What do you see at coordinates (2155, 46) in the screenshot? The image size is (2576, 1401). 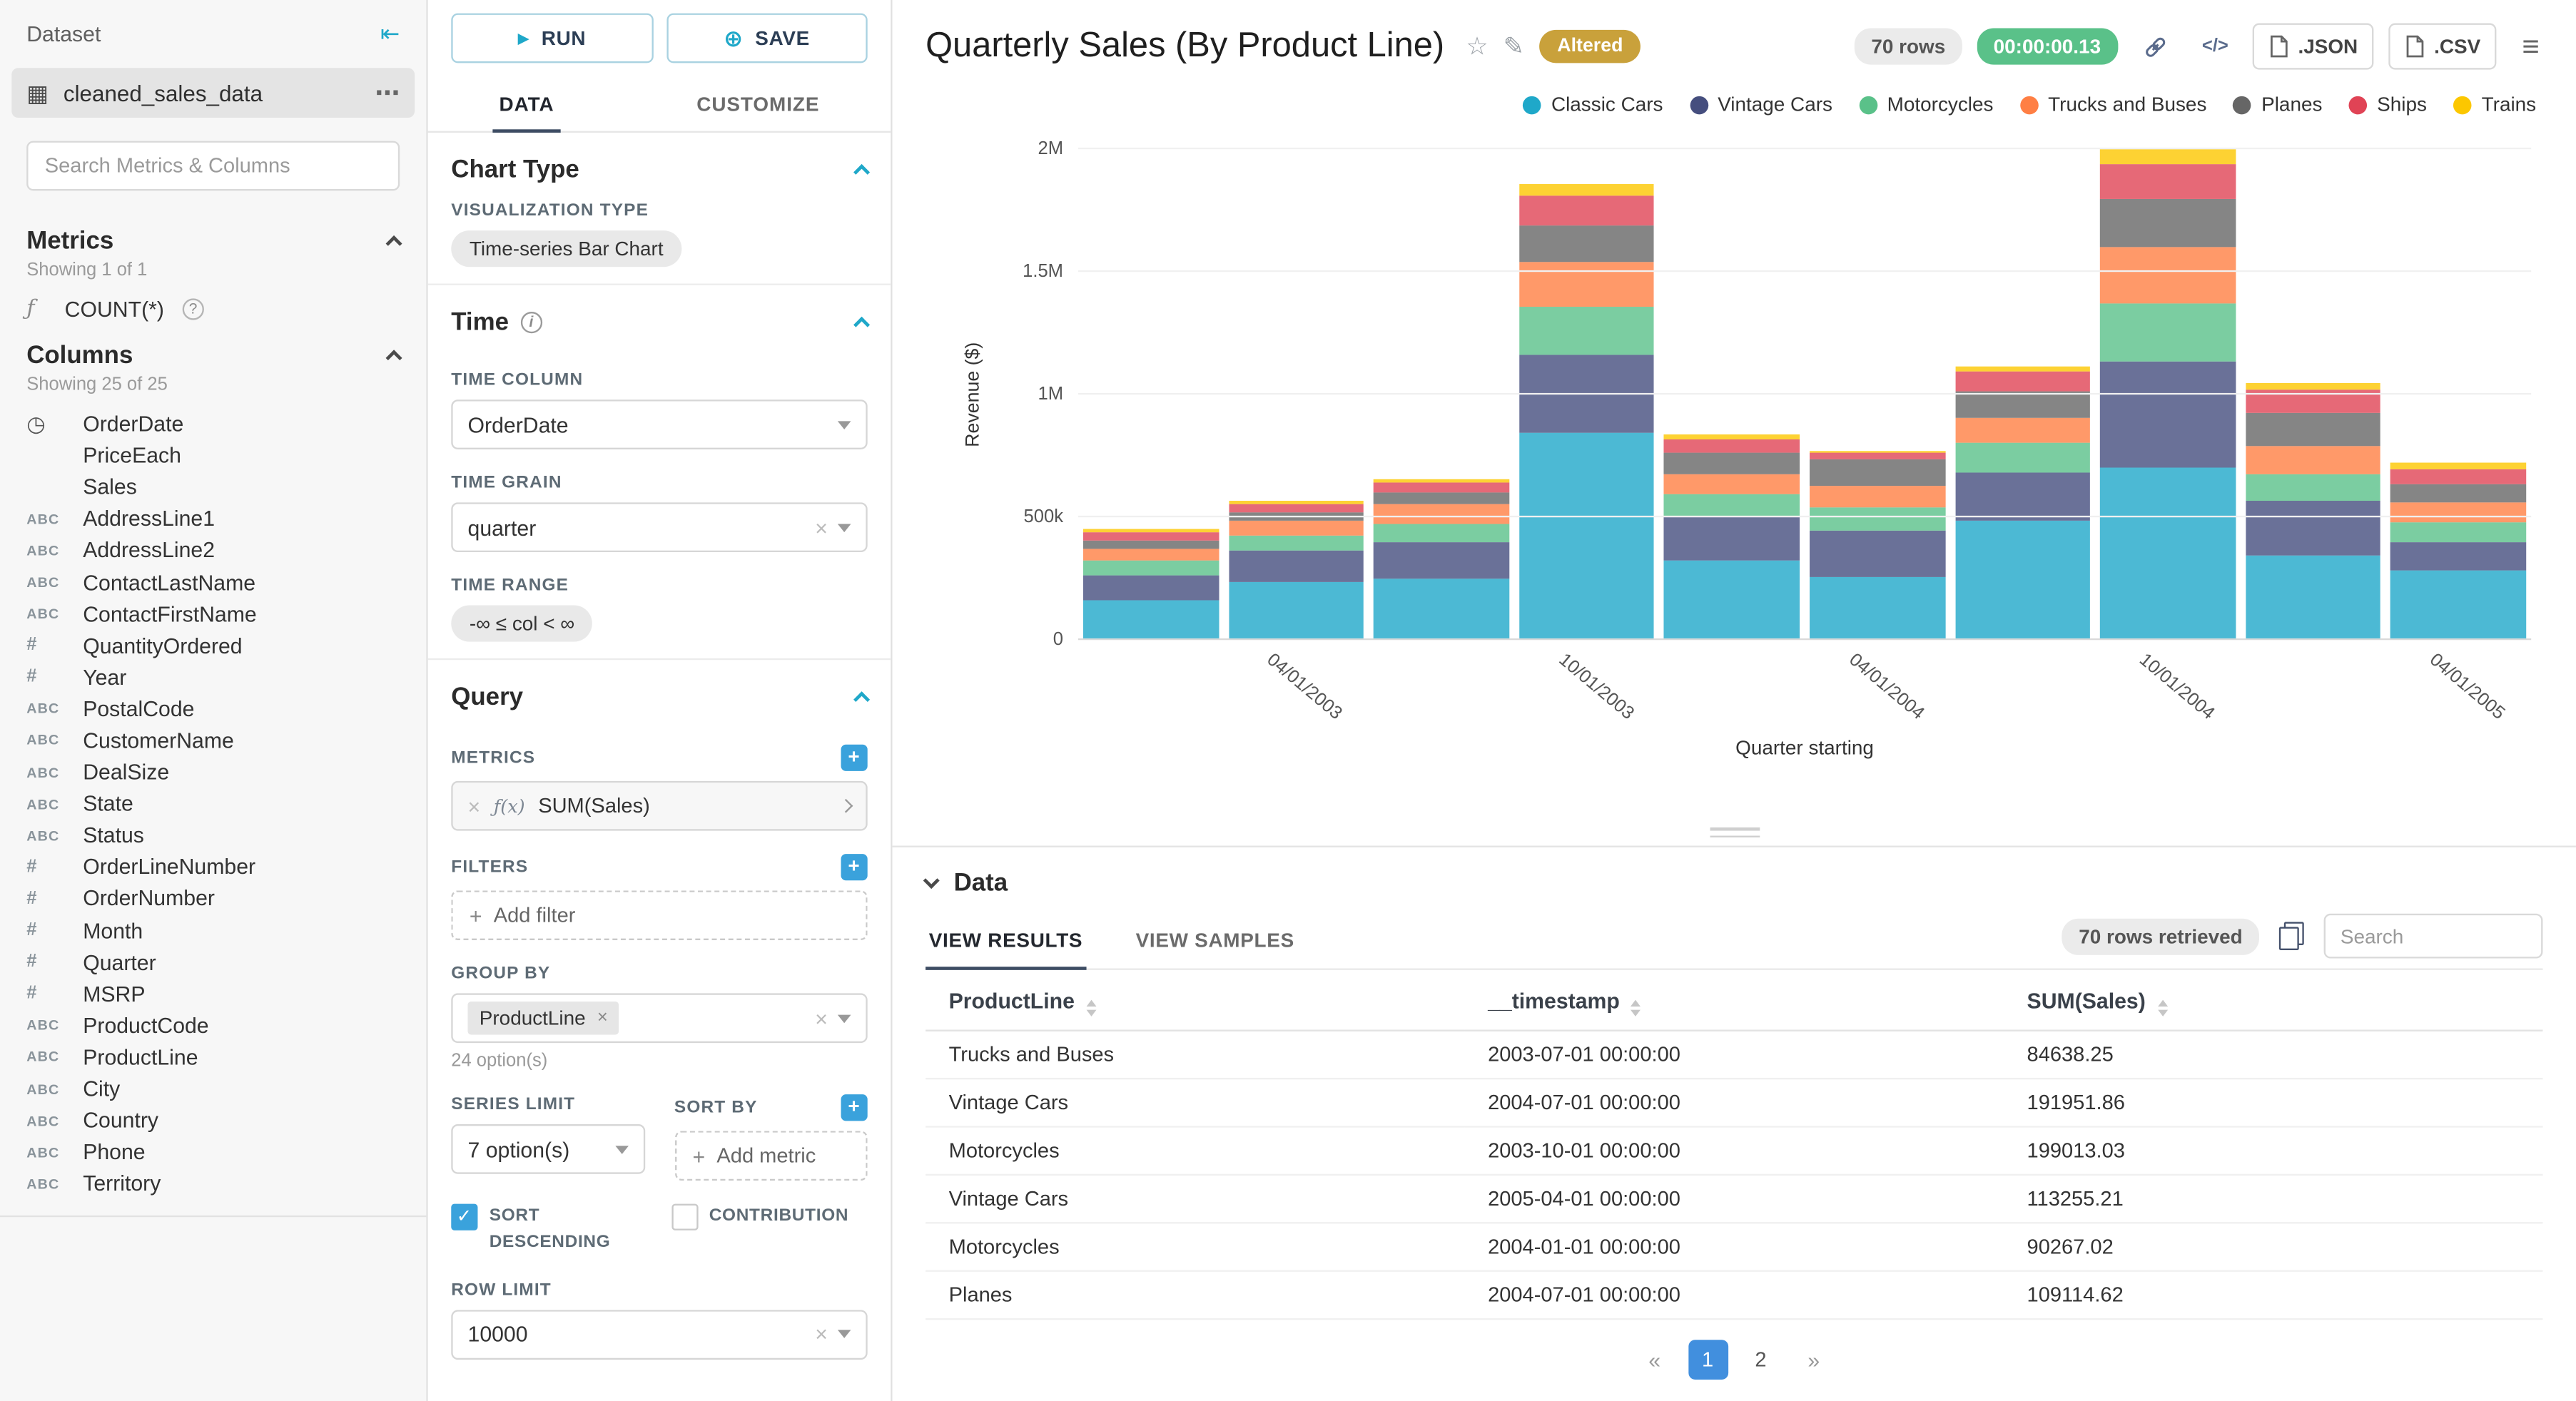 I see `copy-link-button` at bounding box center [2155, 46].